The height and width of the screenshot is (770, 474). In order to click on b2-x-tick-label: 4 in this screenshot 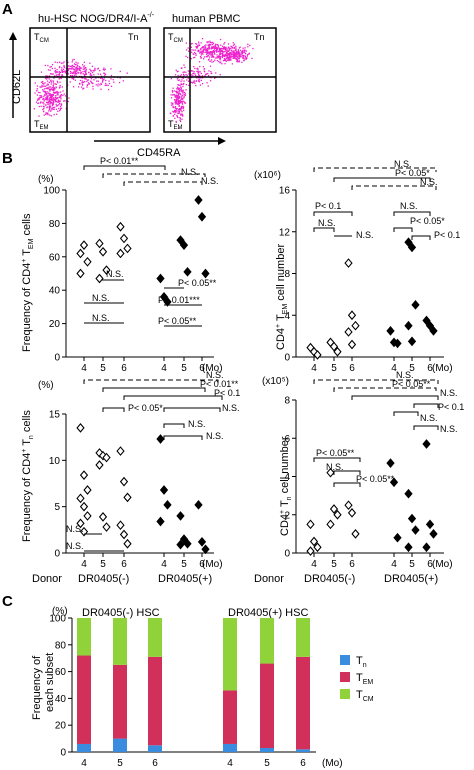, I will do `click(394, 368)`.